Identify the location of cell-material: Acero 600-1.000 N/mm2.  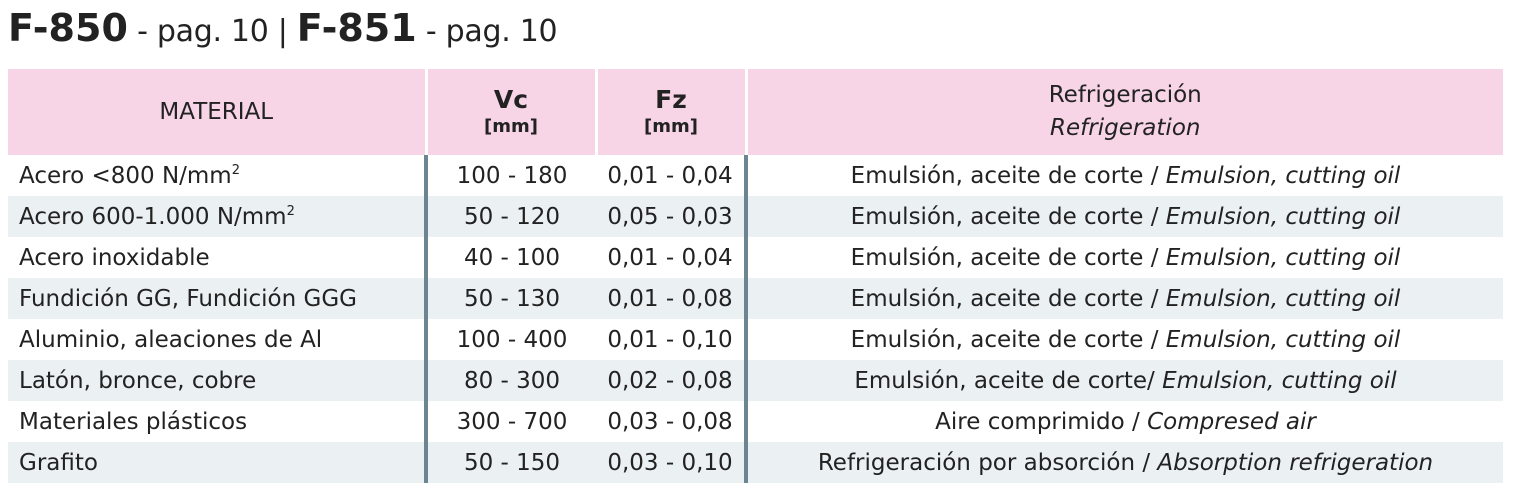
(217, 216).